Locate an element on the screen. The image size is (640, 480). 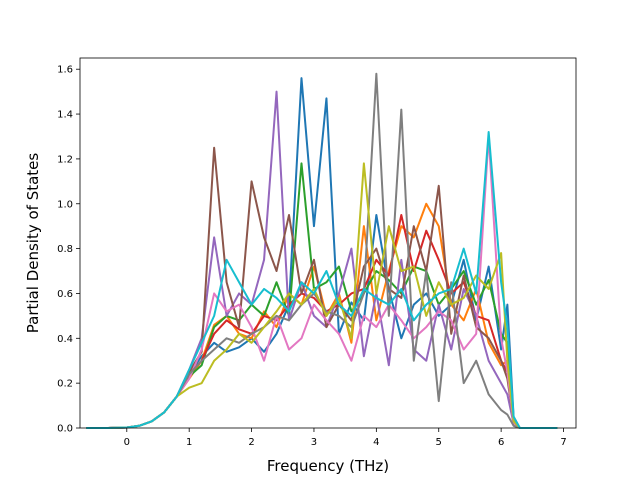
x-tick-label: 2 is located at coordinates (251, 442).